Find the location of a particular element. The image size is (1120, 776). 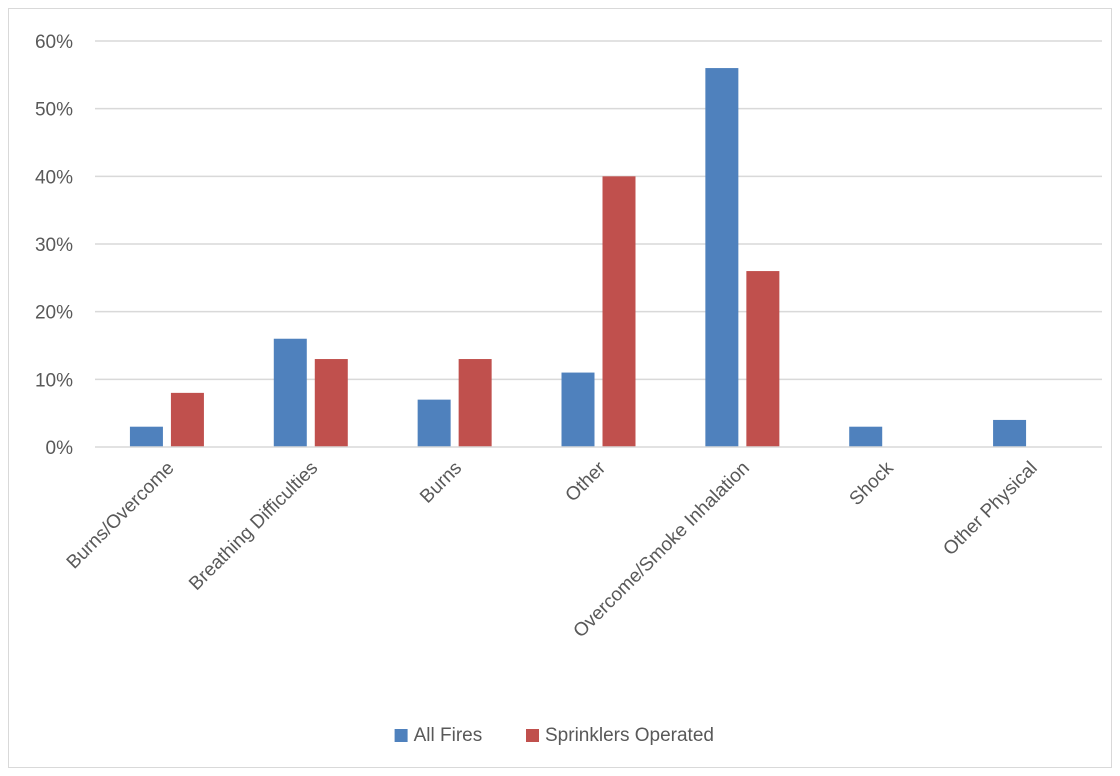

y-tick-label: 60% is located at coordinates (54, 42).